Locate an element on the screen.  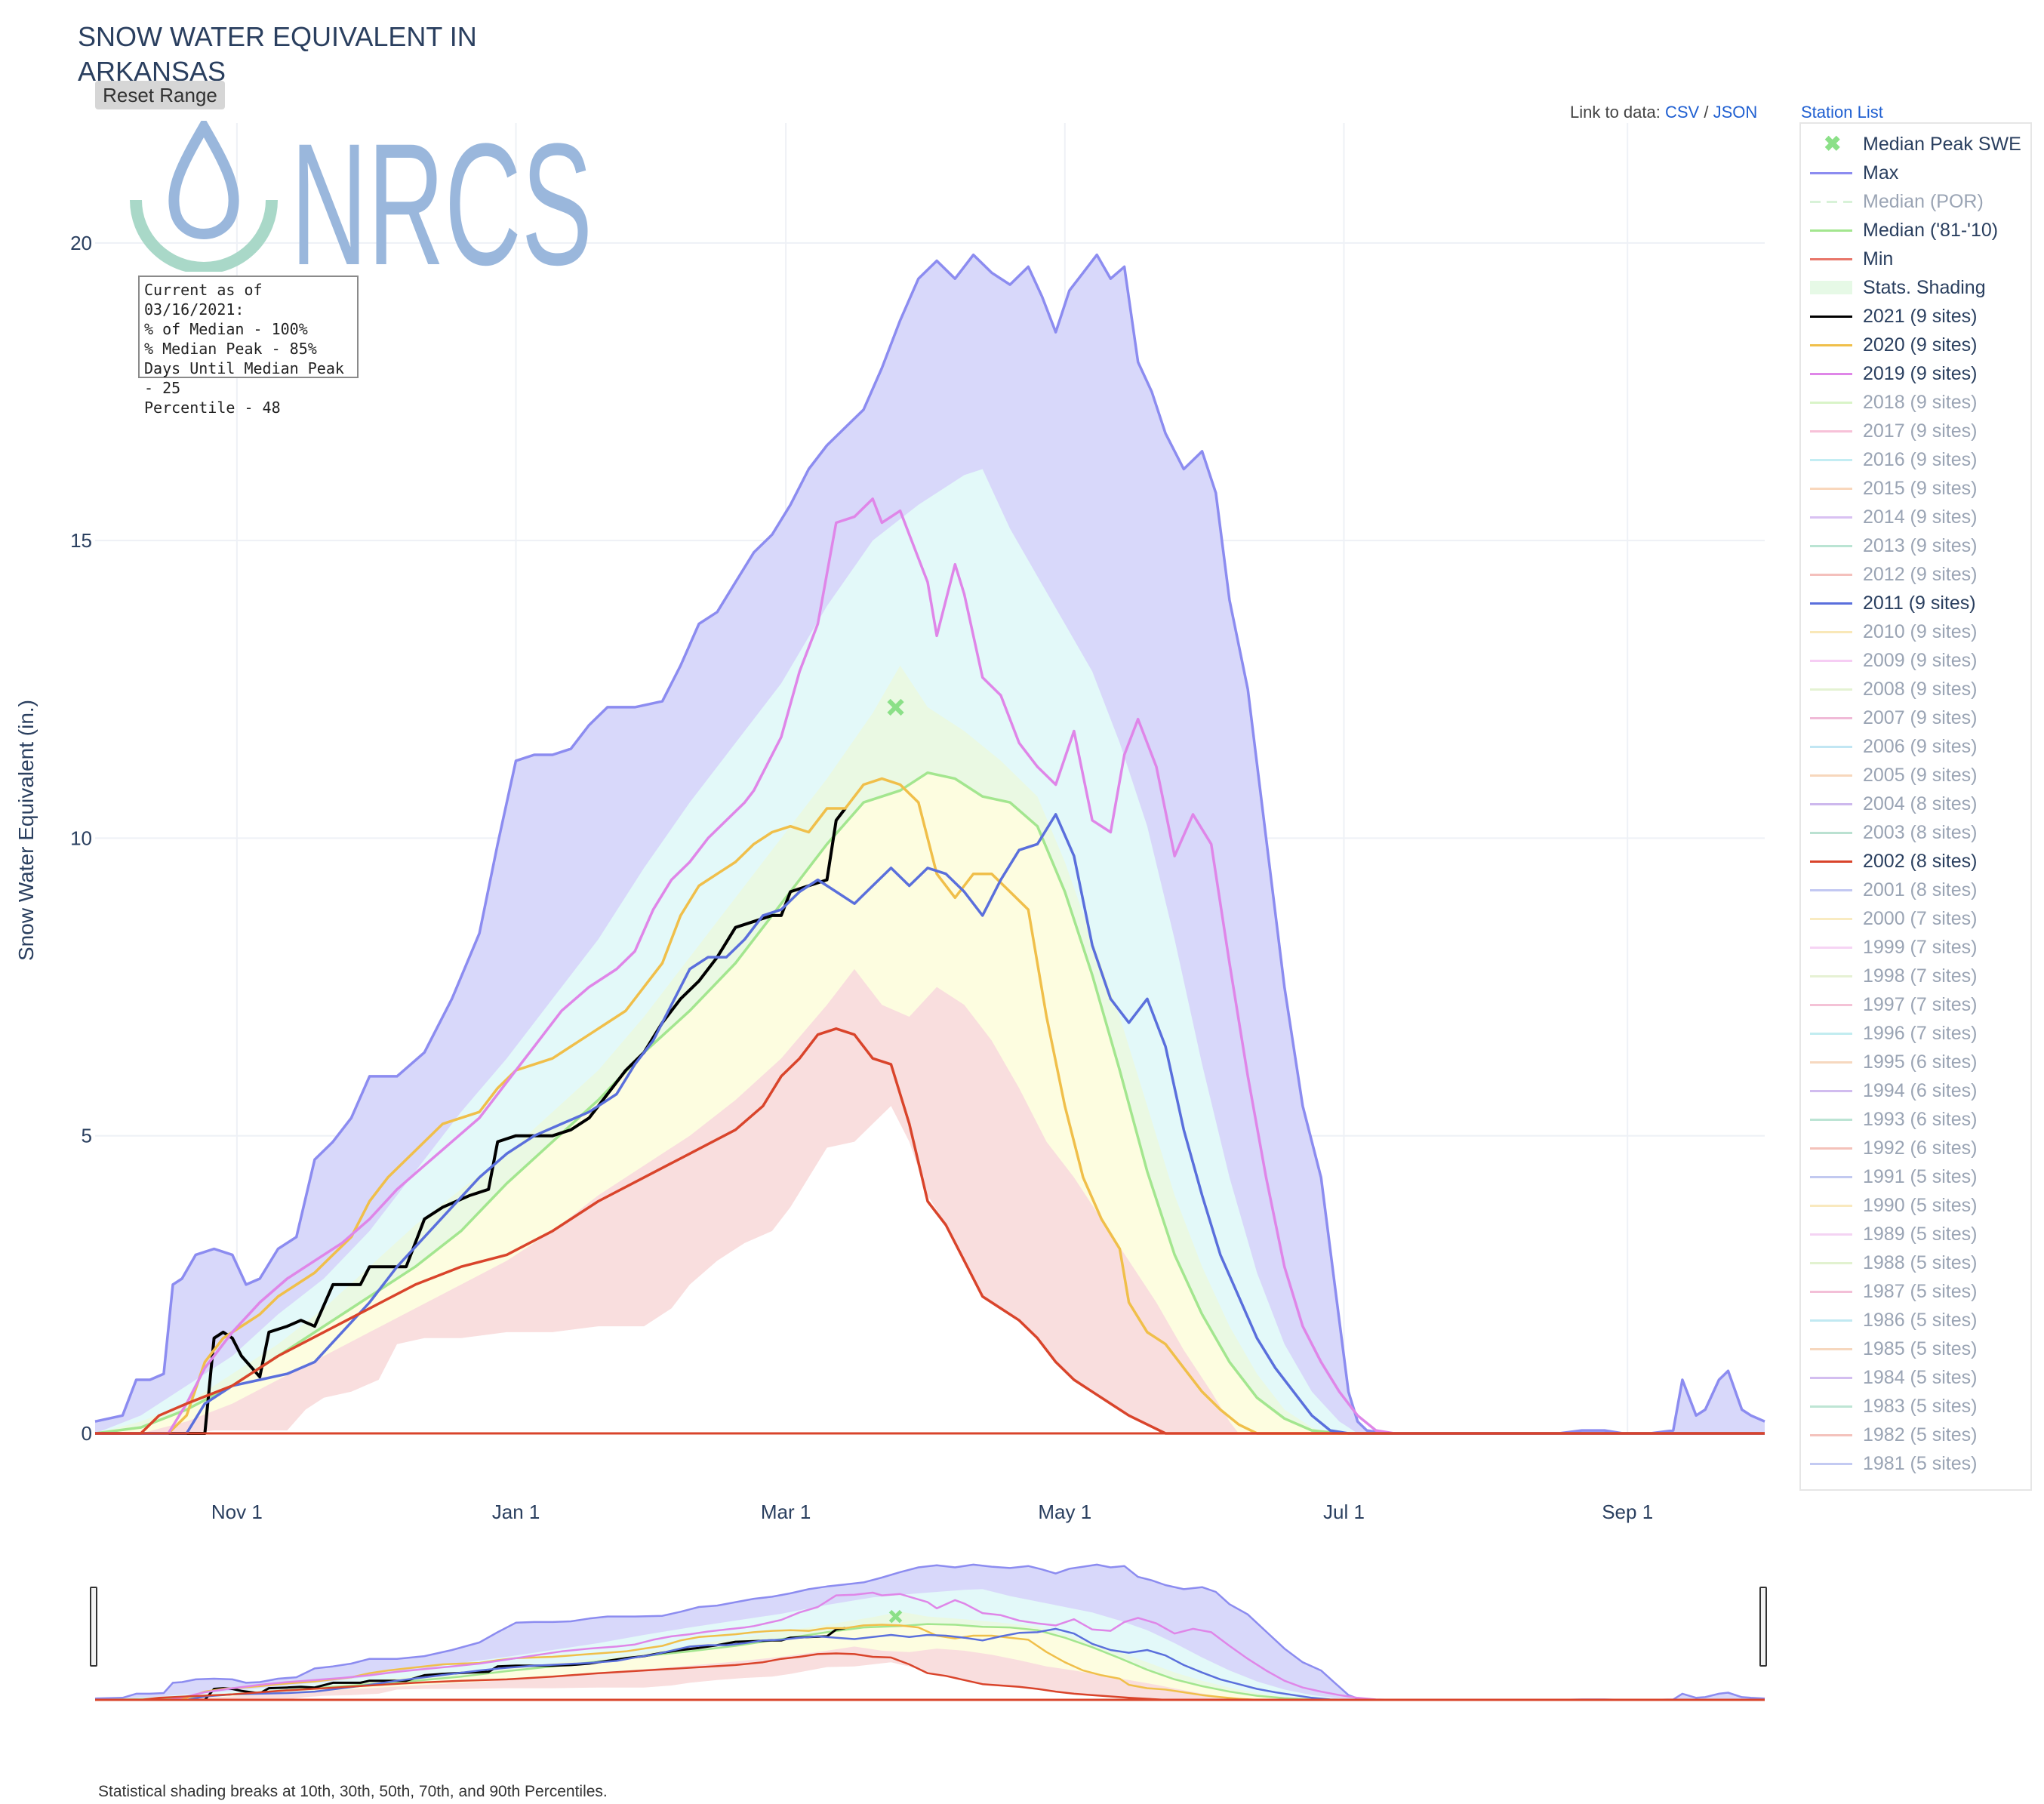
legend-item: 2019 (9 sites) is located at coordinates (1893, 374).